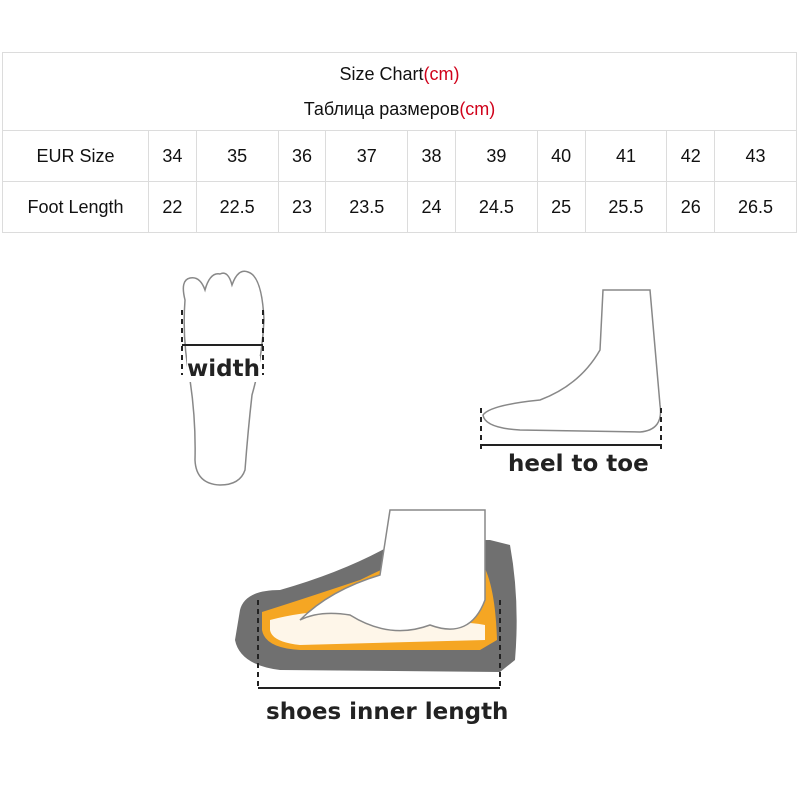  Describe the element at coordinates (302, 156) in the screenshot. I see `cell: 36` at that location.